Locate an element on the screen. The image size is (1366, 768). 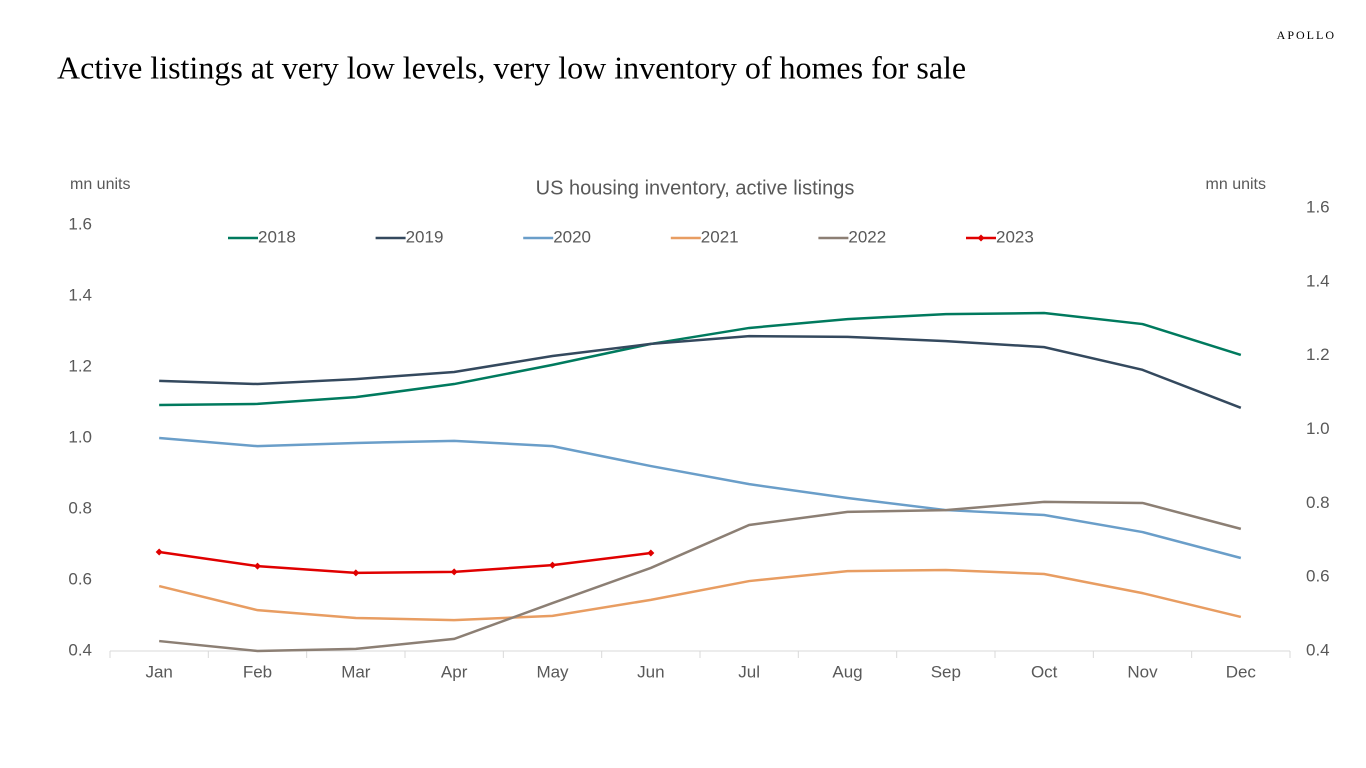
x-tick-label: Sep is located at coordinates (946, 671).